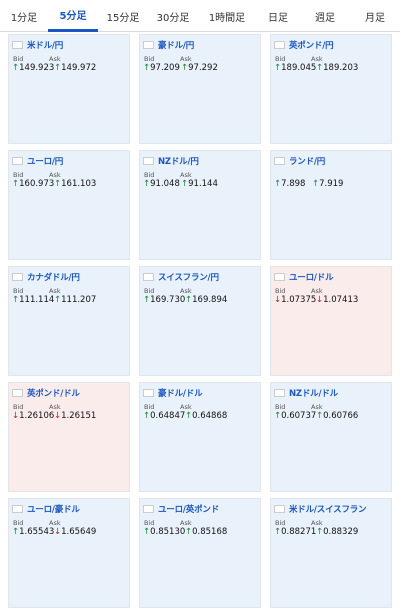  I want to click on currency-pair-name: NZドル/ドル, so click(313, 394).